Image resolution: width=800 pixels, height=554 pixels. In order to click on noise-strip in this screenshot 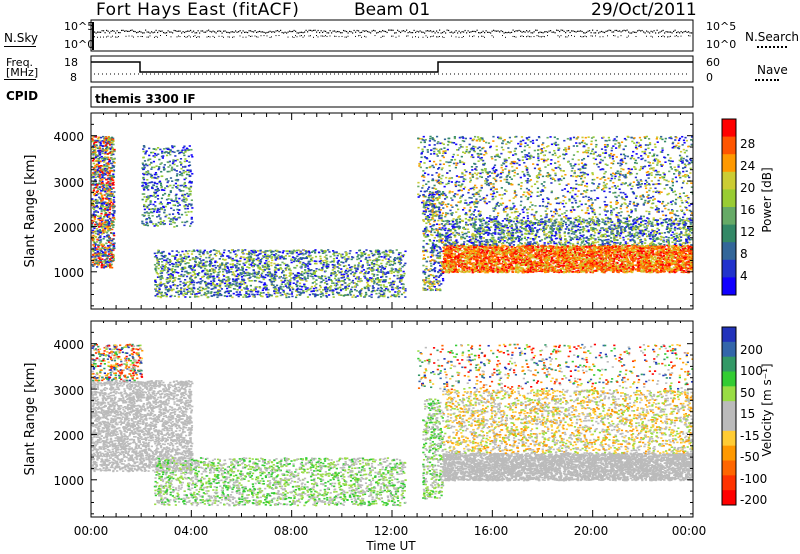, I will do `click(392, 36)`.